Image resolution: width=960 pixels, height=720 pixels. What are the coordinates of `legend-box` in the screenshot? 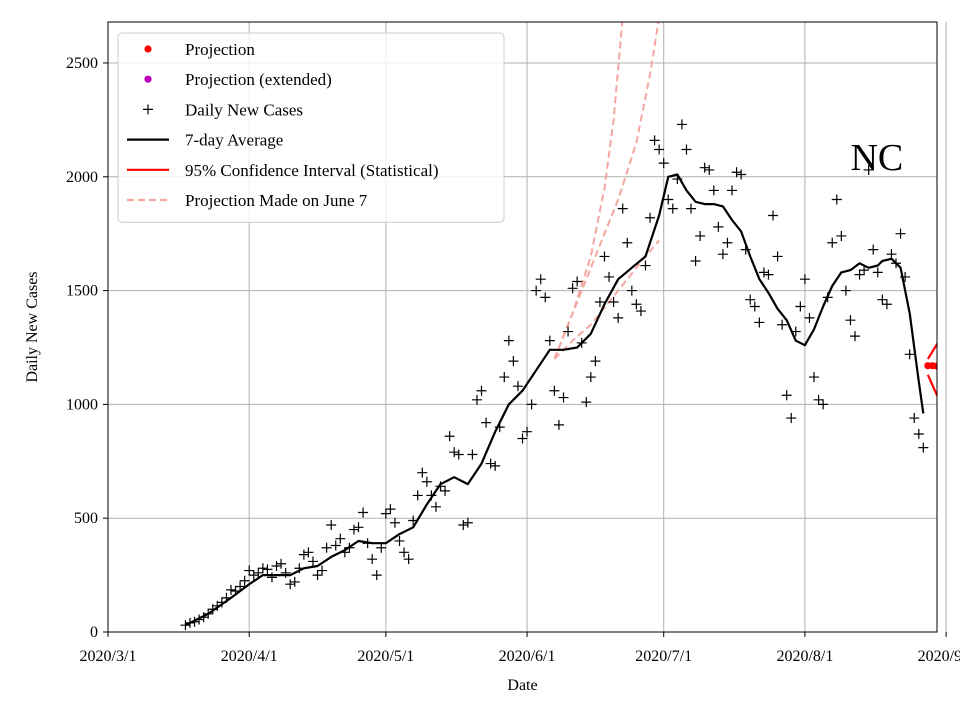 It's located at (311, 127).